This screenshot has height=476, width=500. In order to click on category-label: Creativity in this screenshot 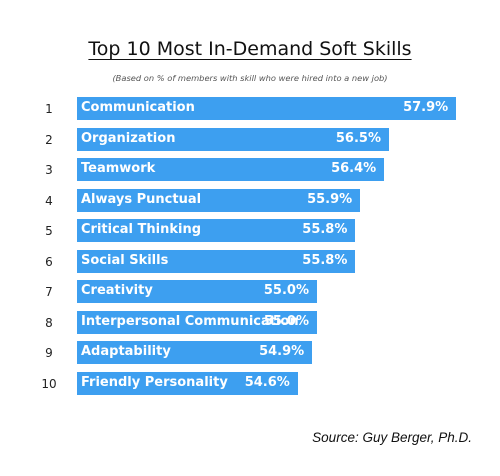, I will do `click(117, 290)`.